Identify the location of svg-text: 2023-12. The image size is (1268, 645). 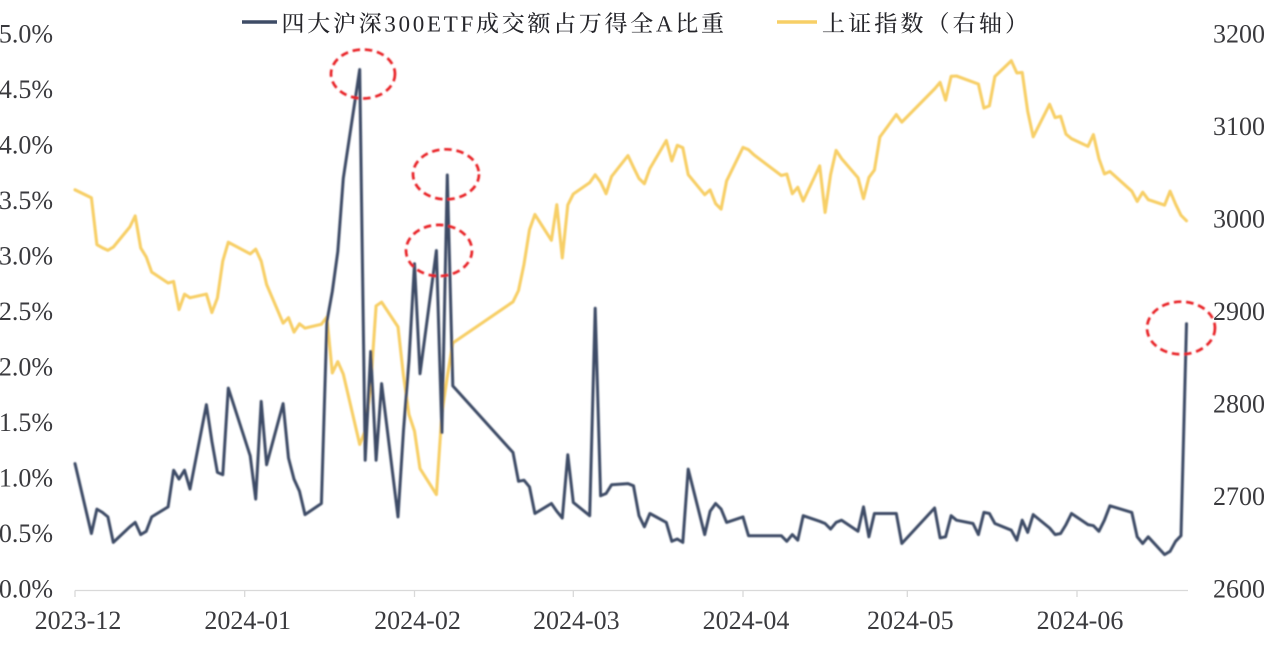
(78, 620).